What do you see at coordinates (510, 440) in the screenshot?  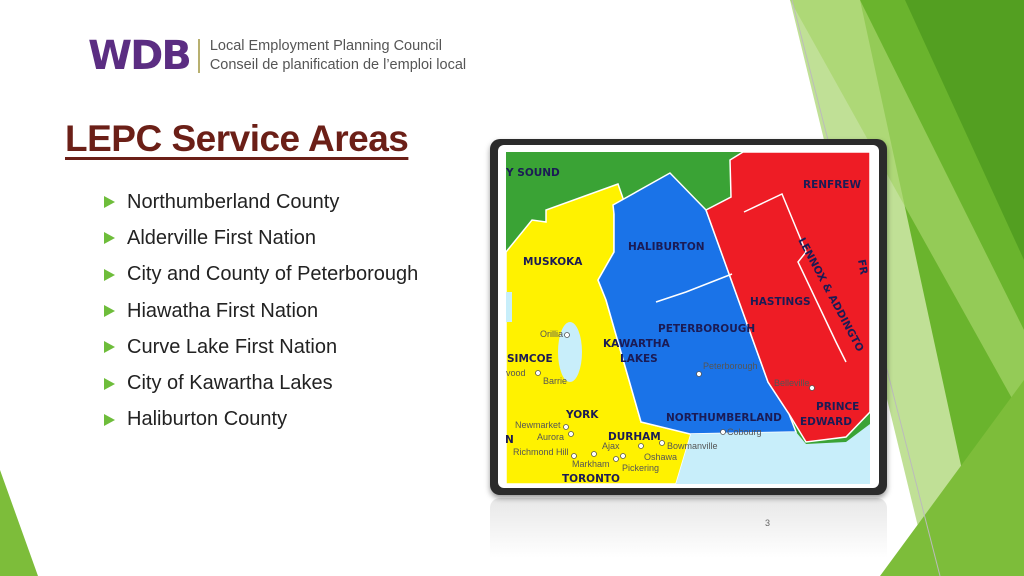 I see `map-label: N` at bounding box center [510, 440].